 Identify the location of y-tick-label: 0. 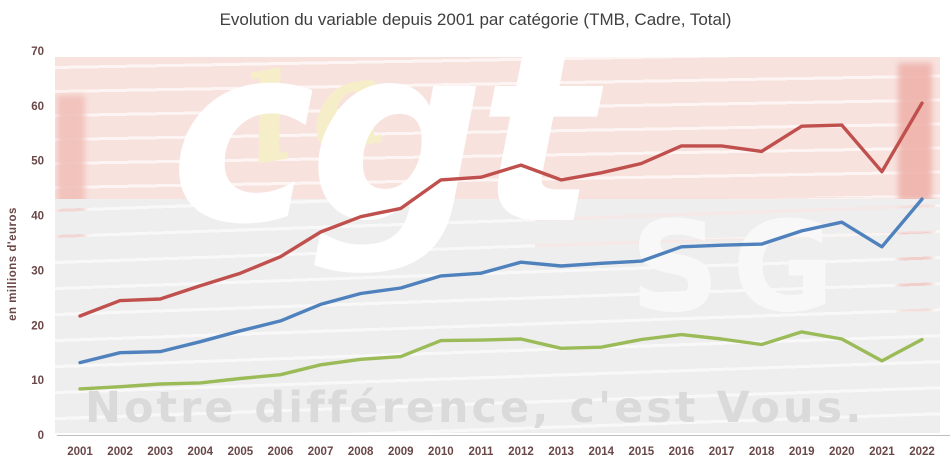
(41, 436).